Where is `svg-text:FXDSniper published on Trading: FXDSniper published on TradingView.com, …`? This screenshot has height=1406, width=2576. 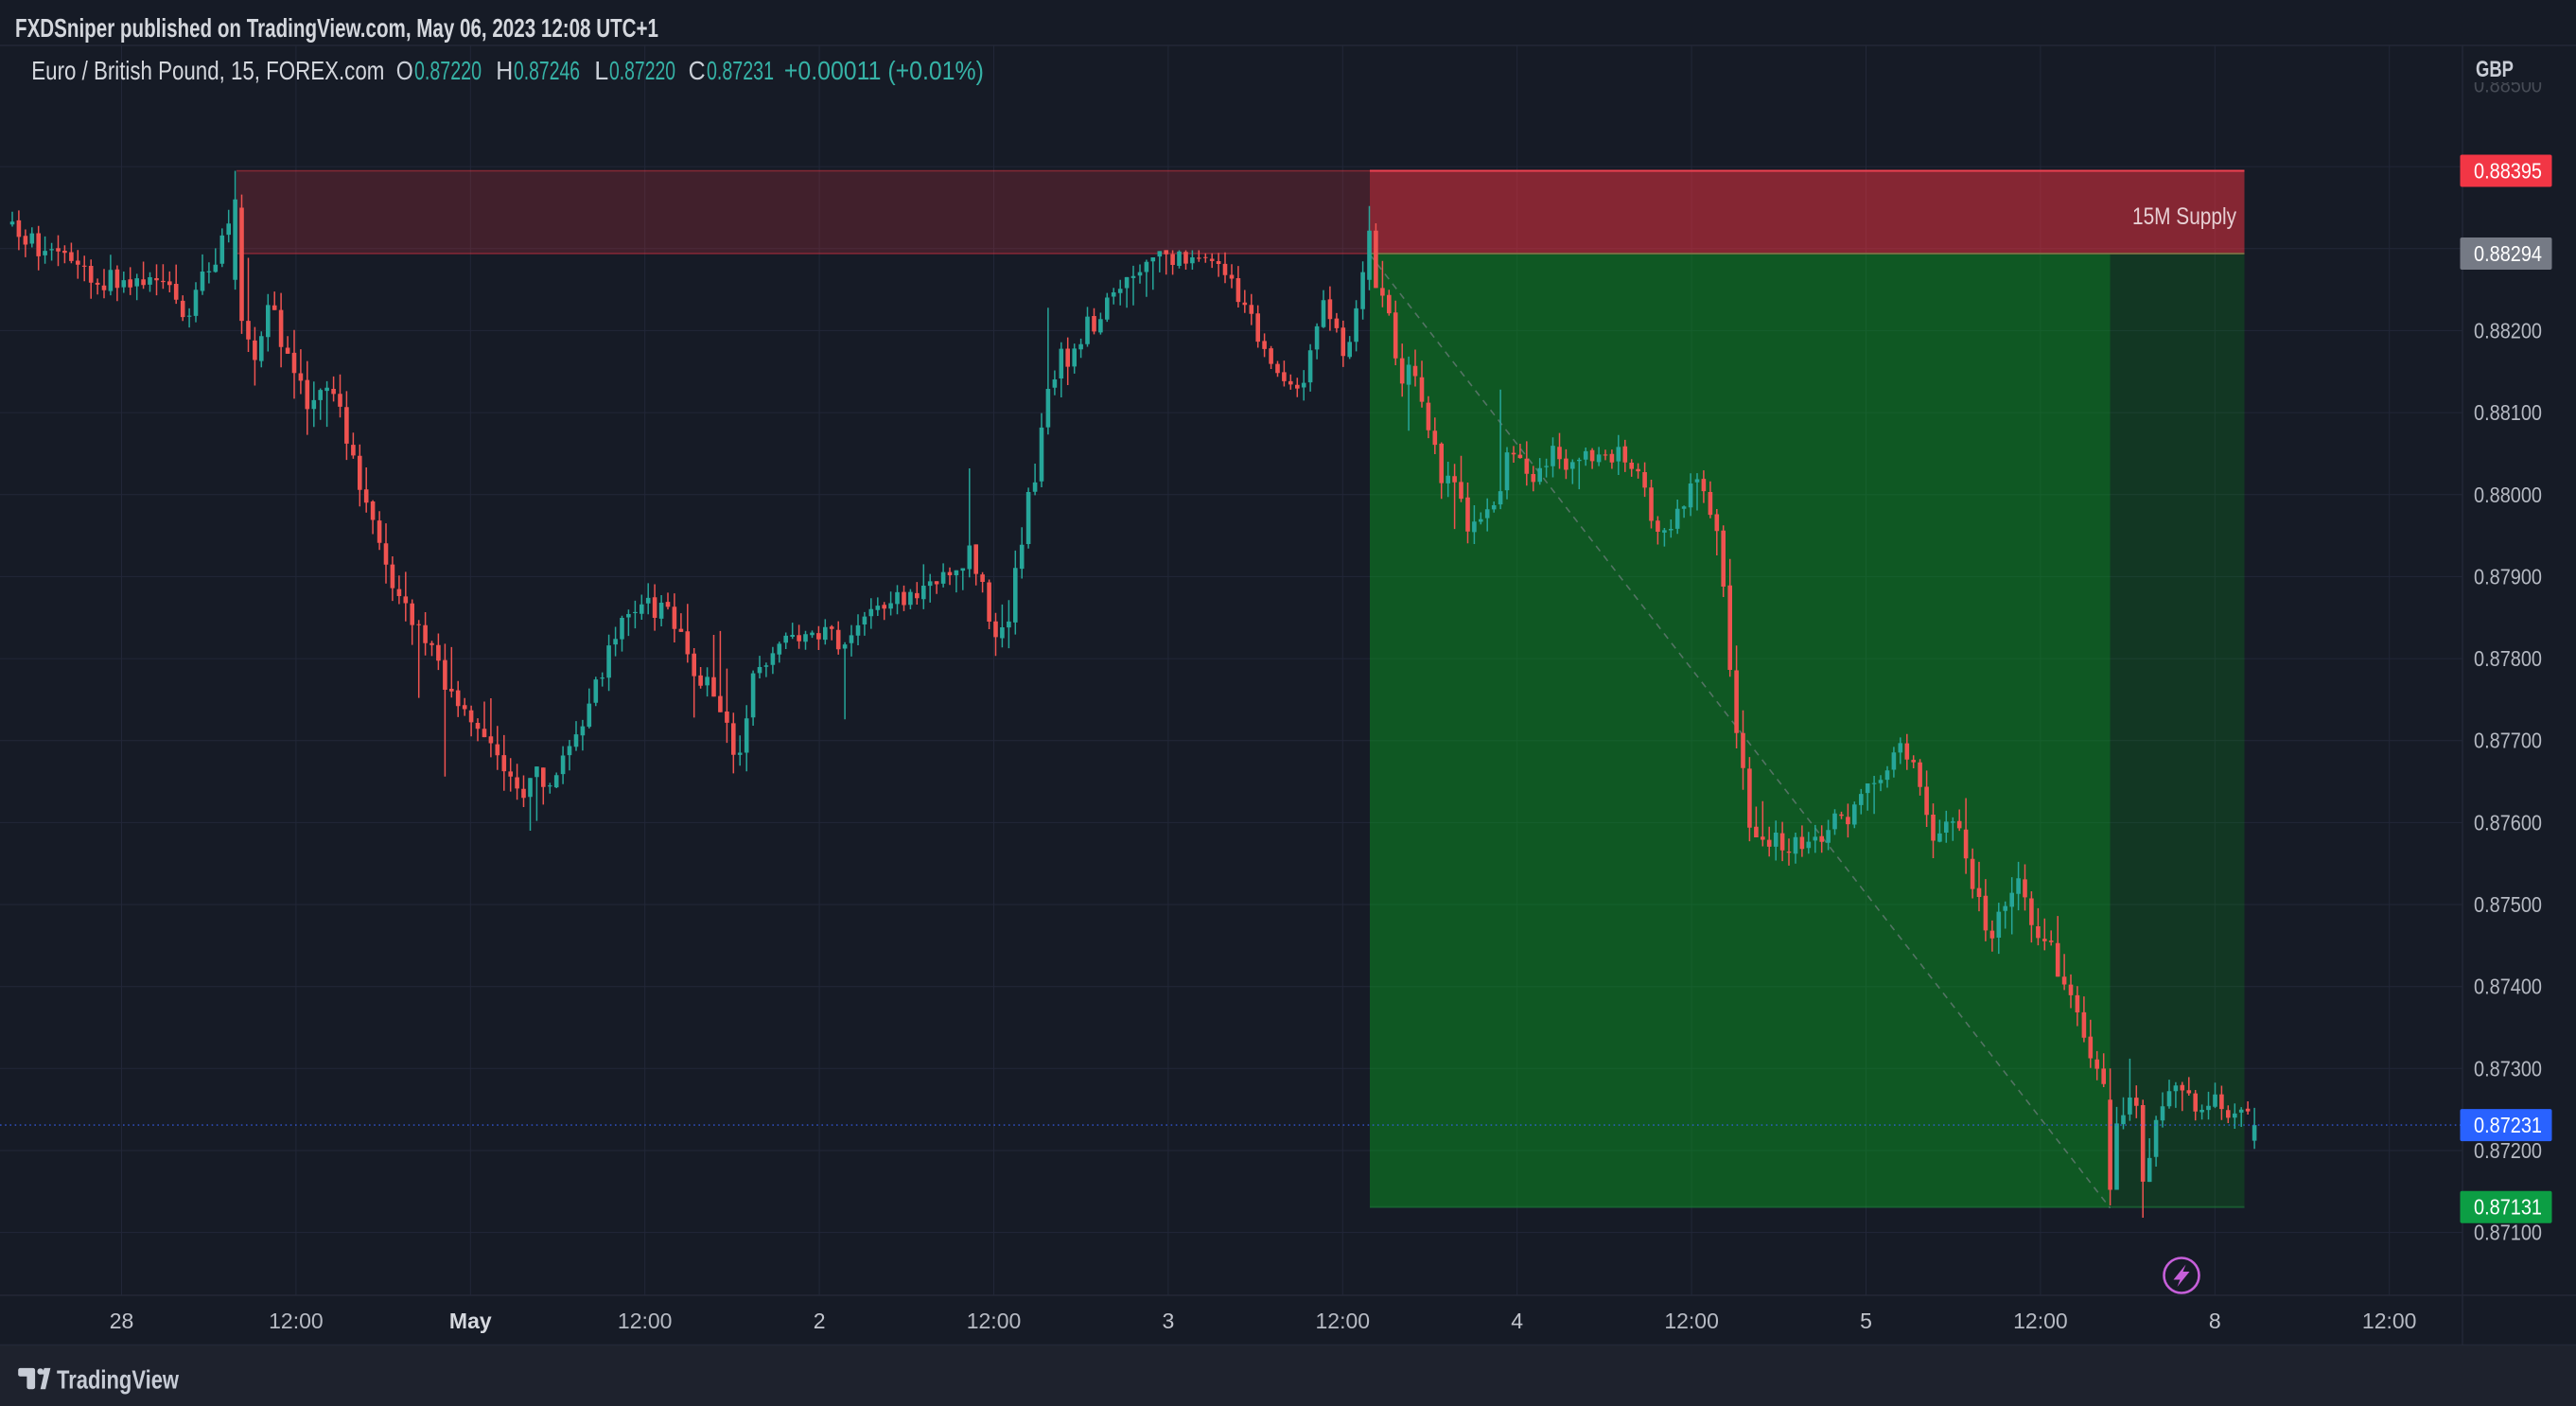 svg-text:FXDSniper published on Trading: FXDSniper published on TradingView.com, … is located at coordinates (337, 28).